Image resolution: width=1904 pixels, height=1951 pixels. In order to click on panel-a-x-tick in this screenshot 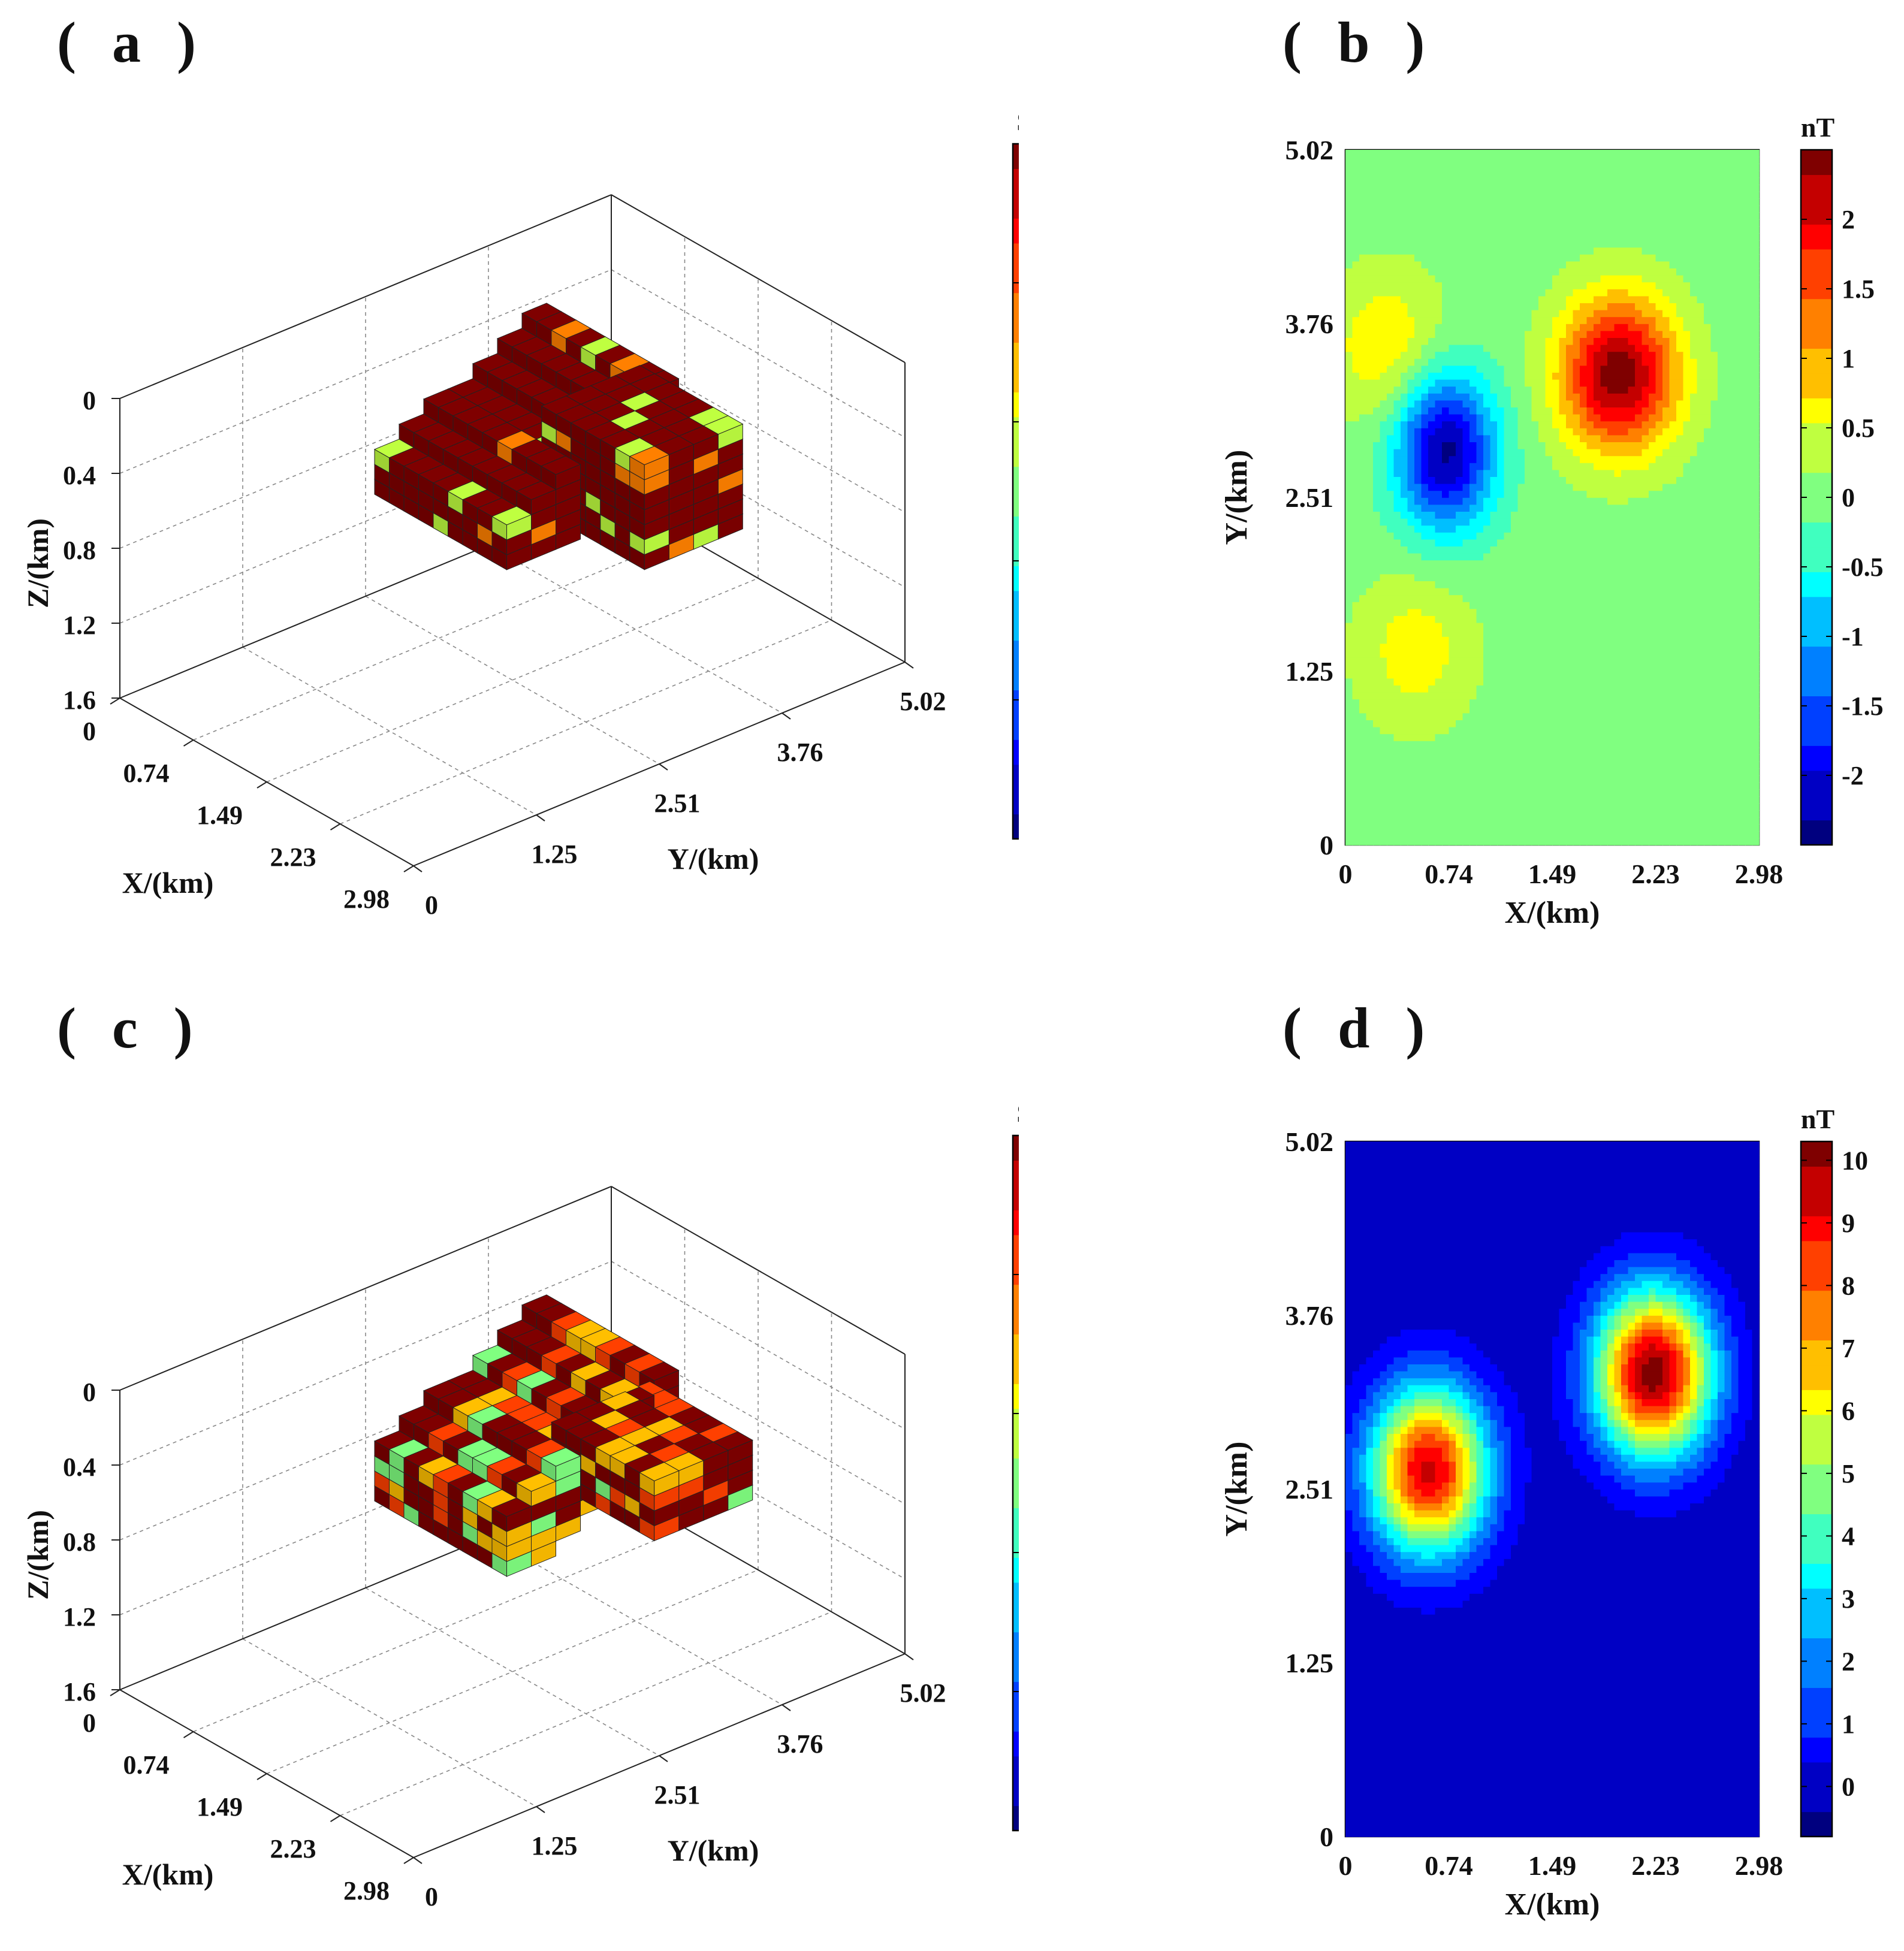, I will do `click(115, 701)`.